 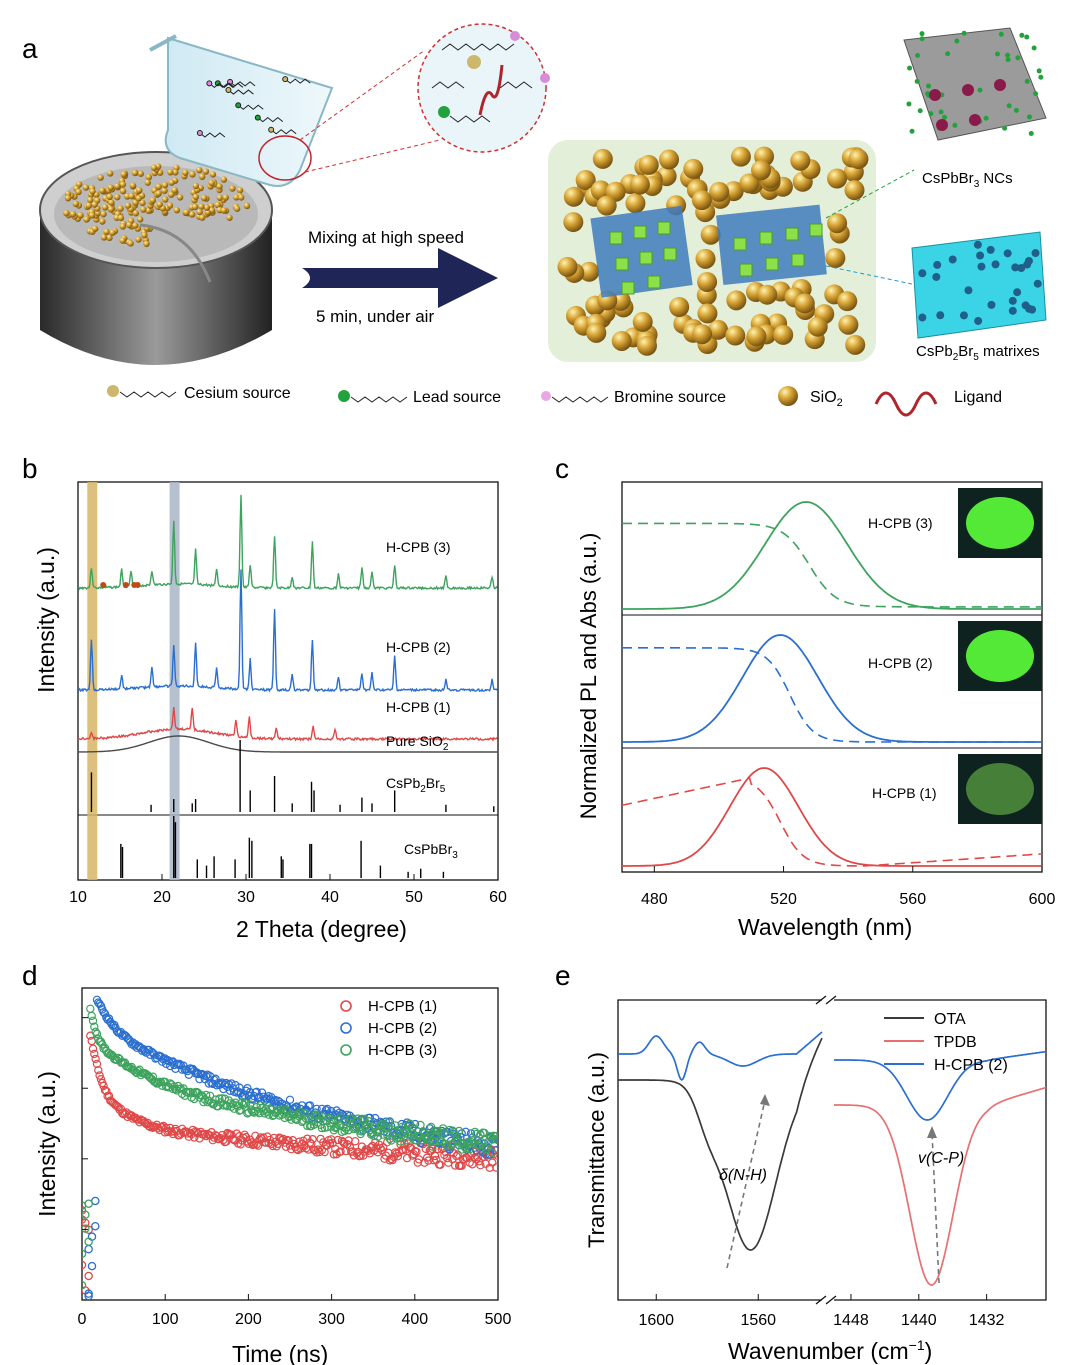 What do you see at coordinates (241, 110) in the screenshot?
I see `beaker-illustration` at bounding box center [241, 110].